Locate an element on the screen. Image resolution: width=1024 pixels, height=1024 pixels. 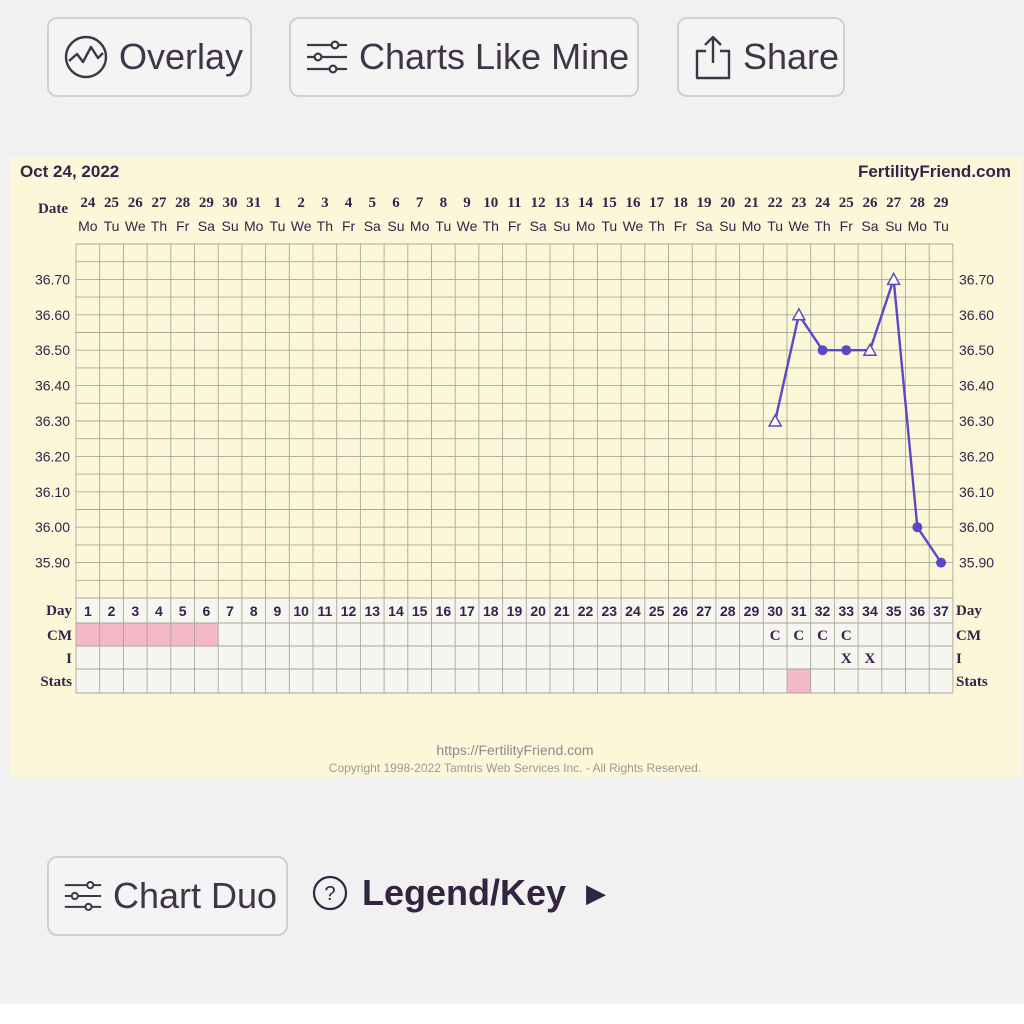
date-label: 7 is located at coordinates (420, 203).